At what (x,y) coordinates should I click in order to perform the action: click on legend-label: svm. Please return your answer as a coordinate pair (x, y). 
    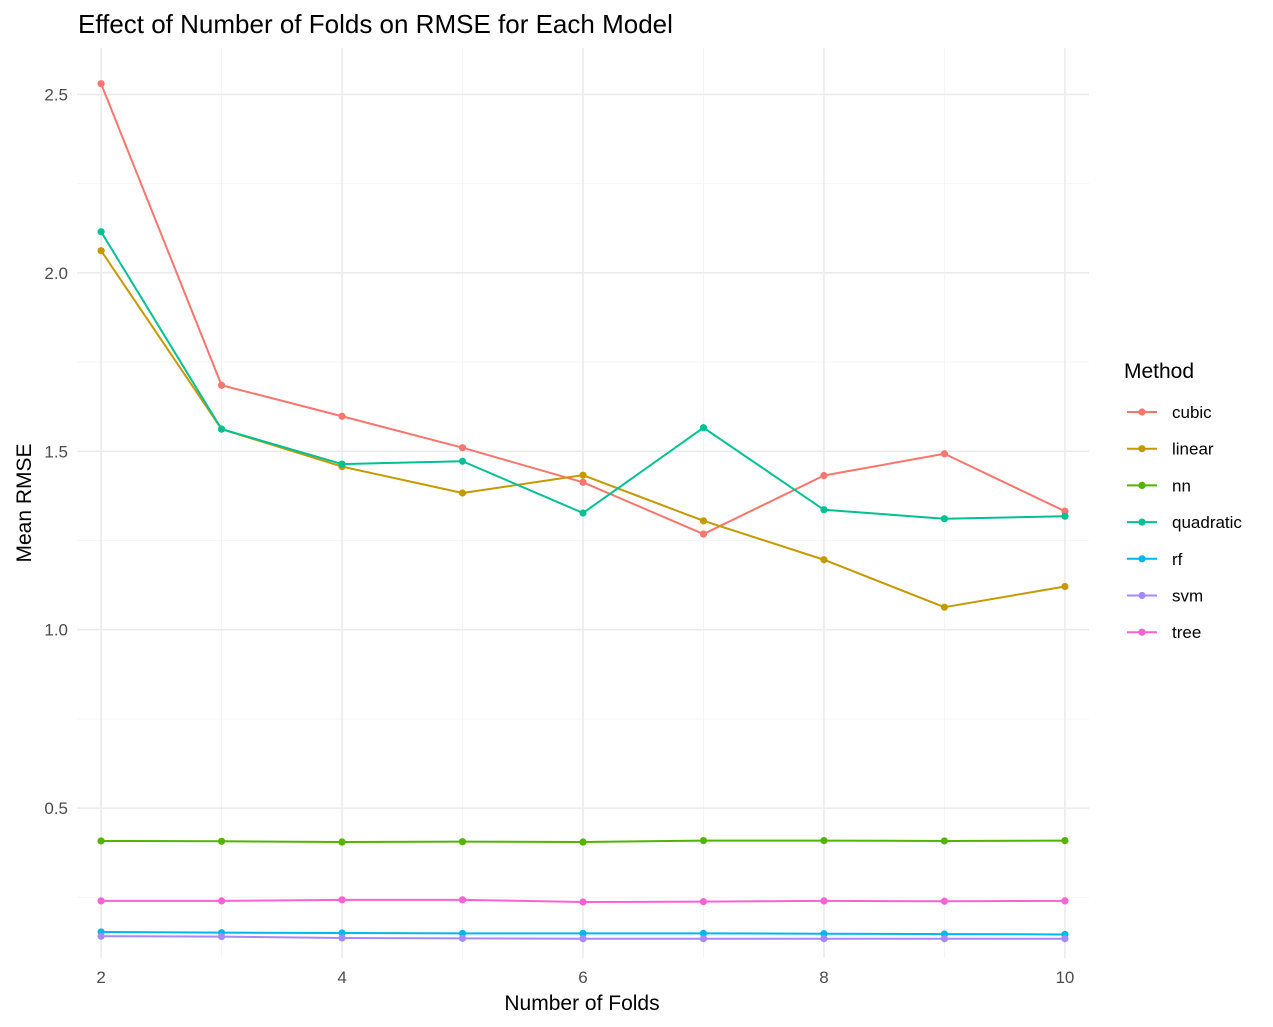
    Looking at the image, I should click on (1187, 596).